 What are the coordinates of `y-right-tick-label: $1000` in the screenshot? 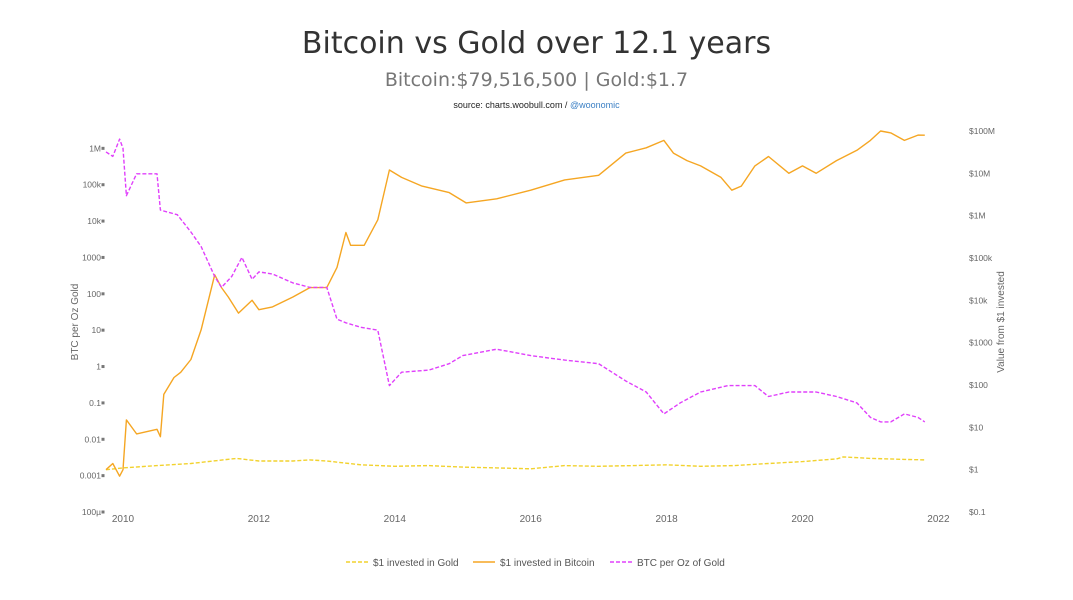 It's located at (981, 343).